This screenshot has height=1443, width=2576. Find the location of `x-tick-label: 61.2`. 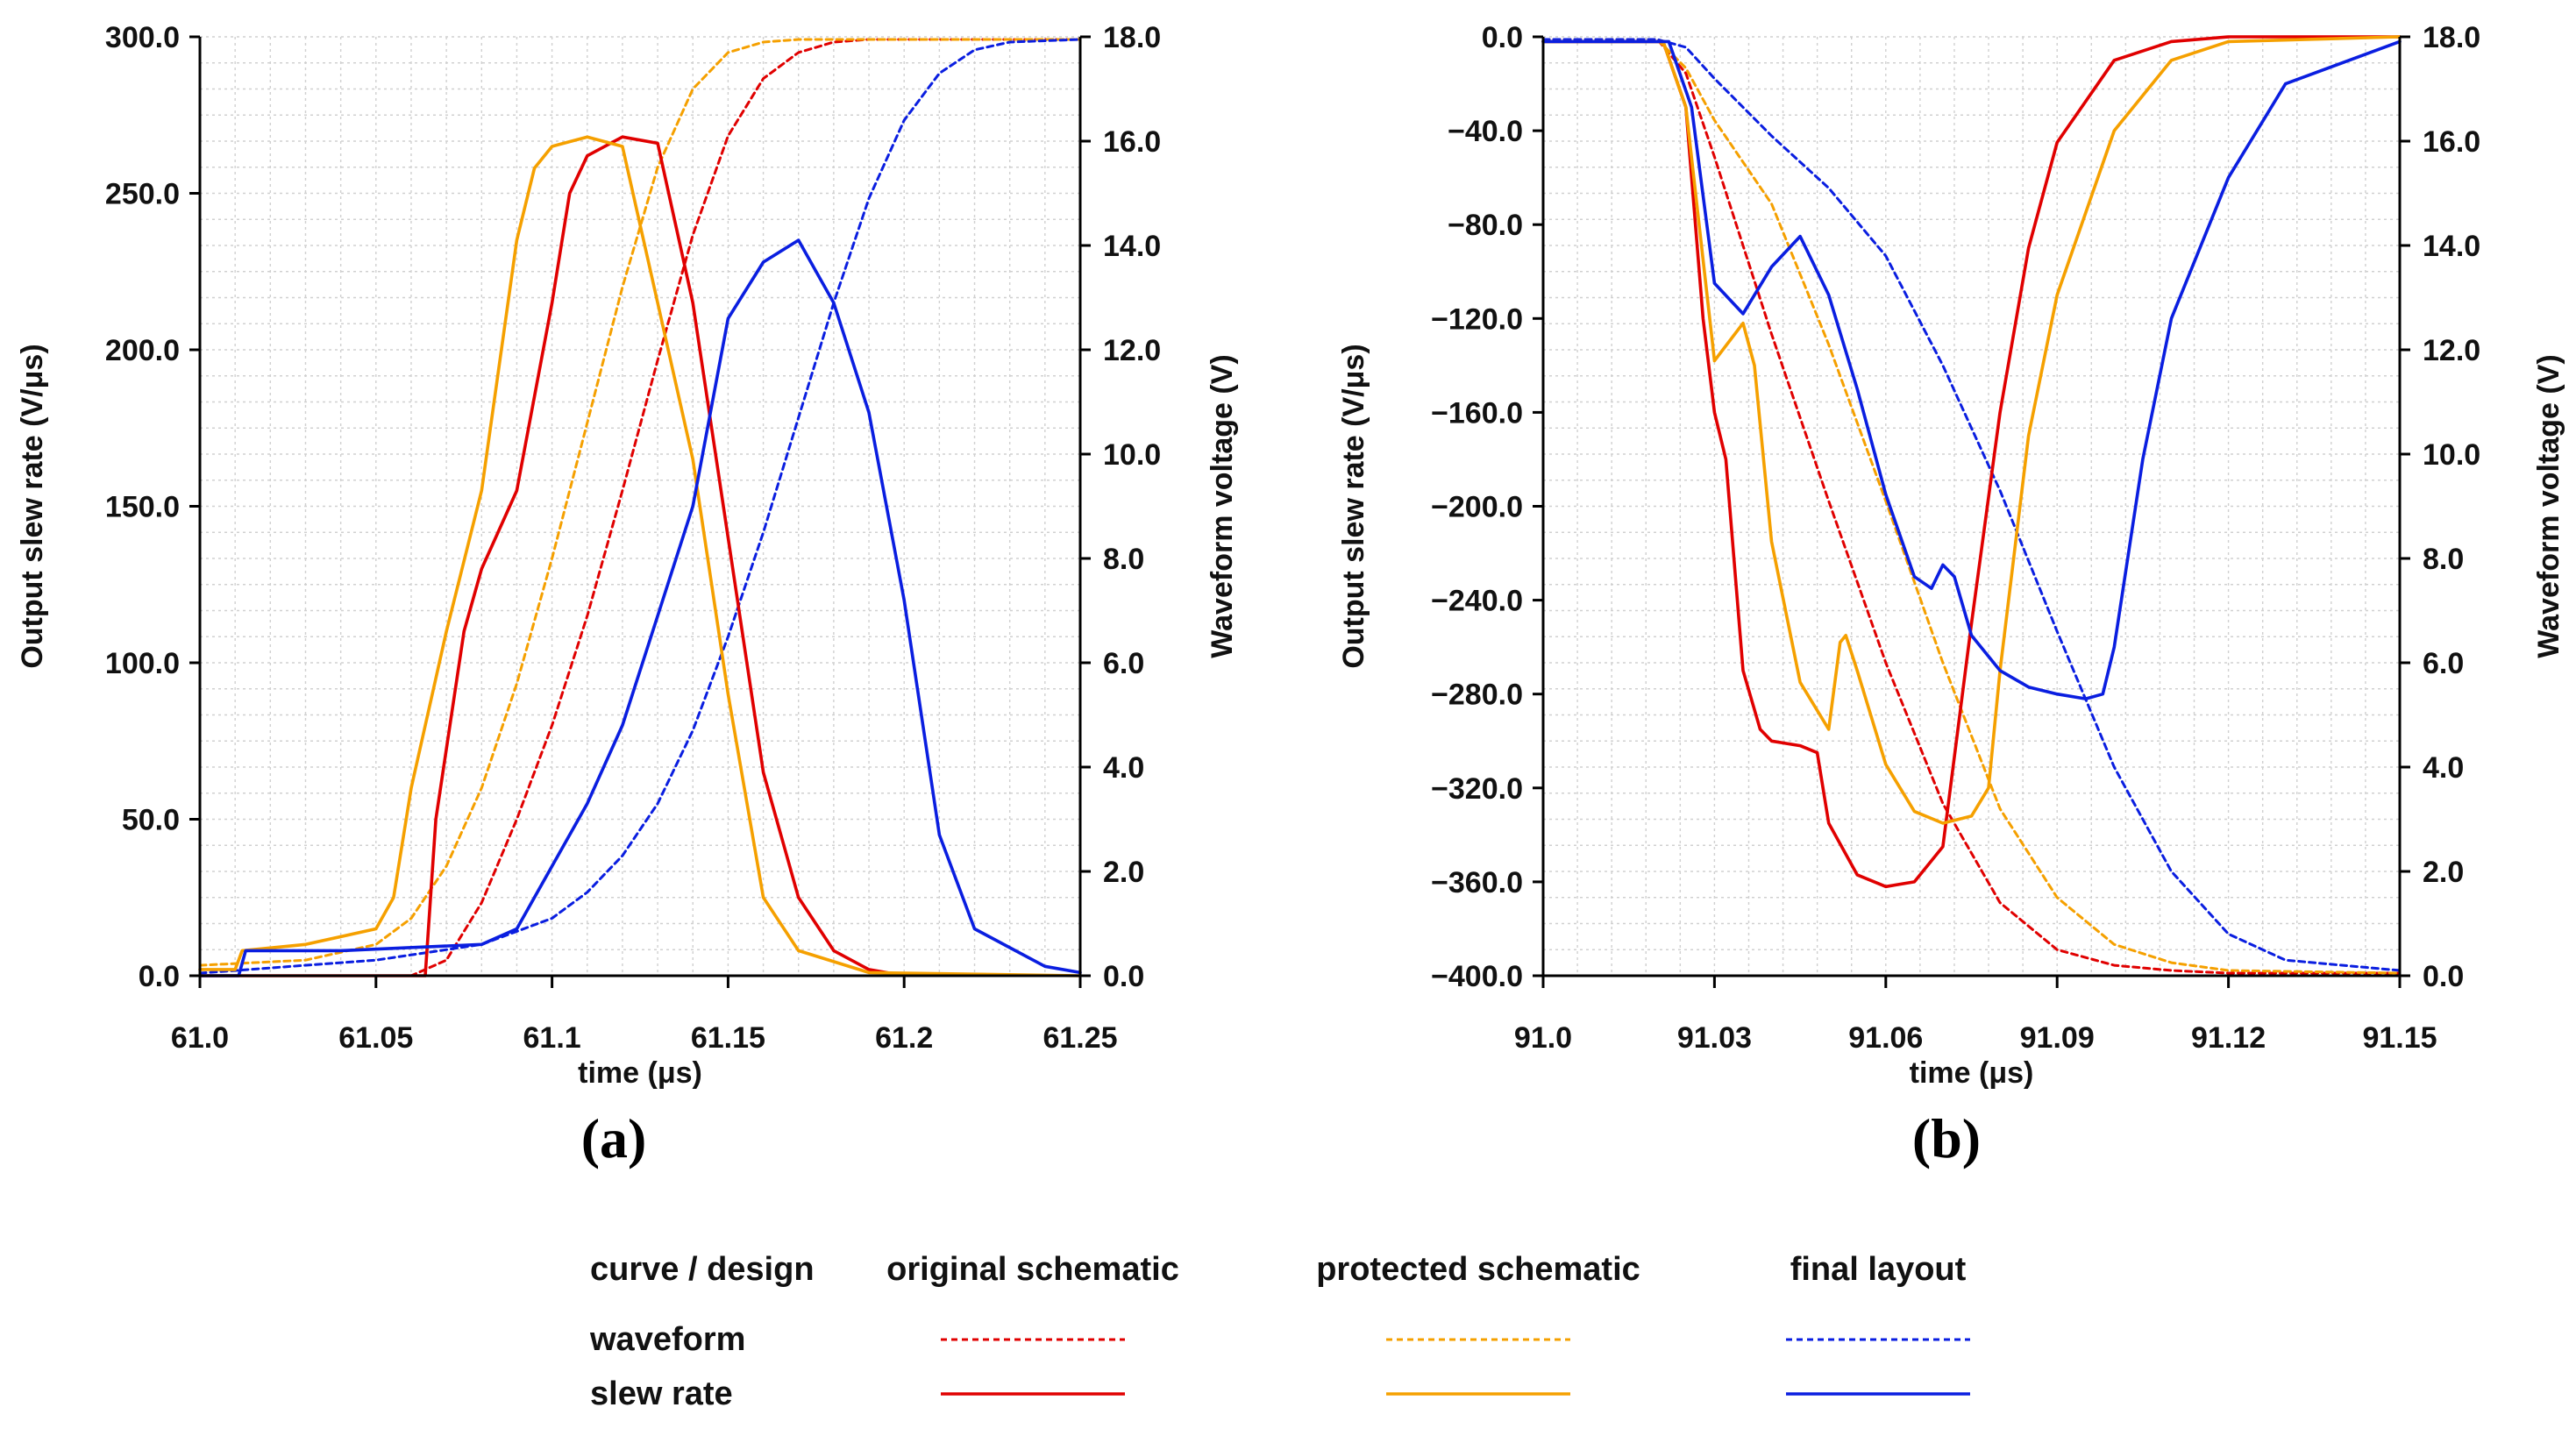

x-tick-label: 61.2 is located at coordinates (904, 1038).